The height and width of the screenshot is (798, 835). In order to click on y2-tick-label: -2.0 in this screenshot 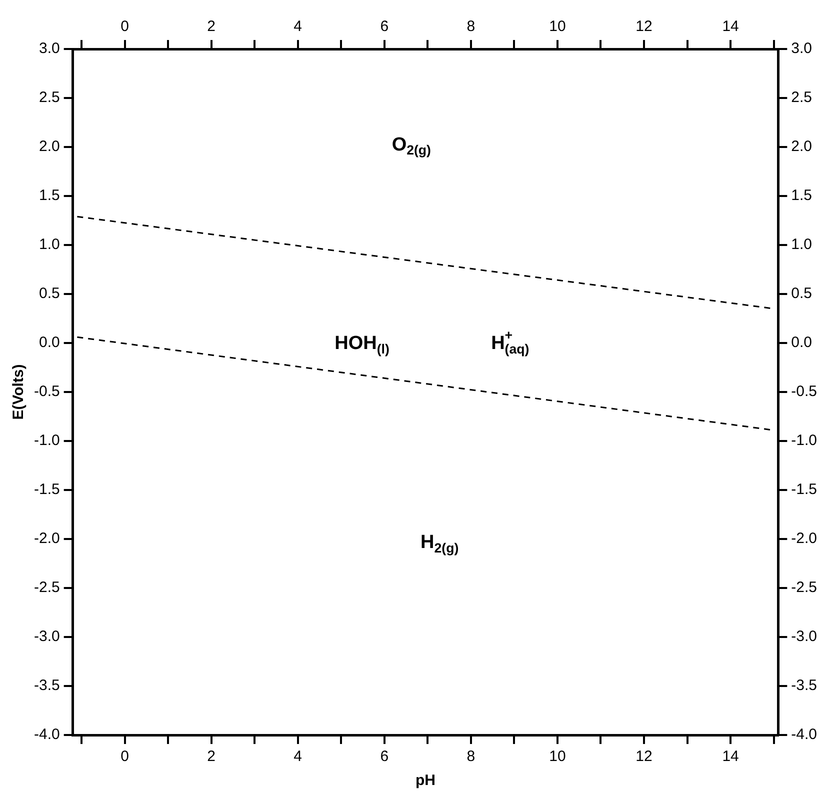, I will do `click(804, 539)`.